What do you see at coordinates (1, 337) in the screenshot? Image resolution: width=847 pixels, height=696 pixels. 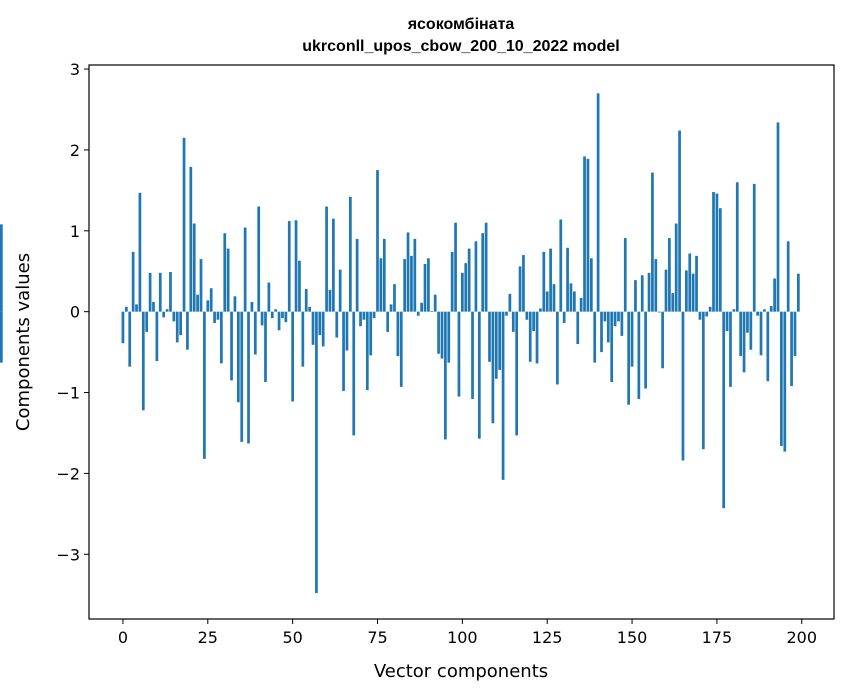 I see `bar-undefined` at bounding box center [1, 337].